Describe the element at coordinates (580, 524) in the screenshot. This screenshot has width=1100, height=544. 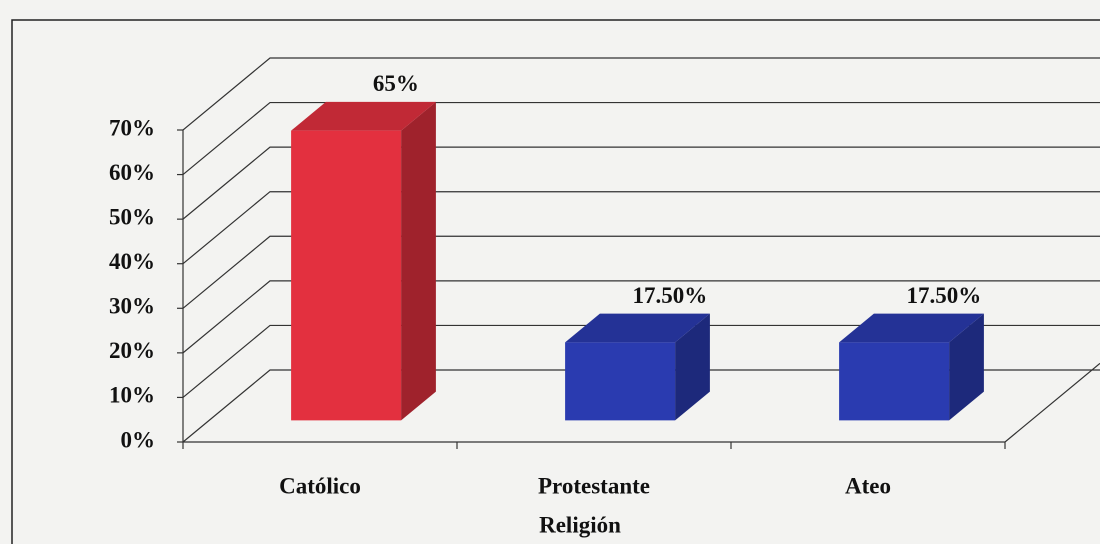
I see `x-axis-title: Religión` at that location.